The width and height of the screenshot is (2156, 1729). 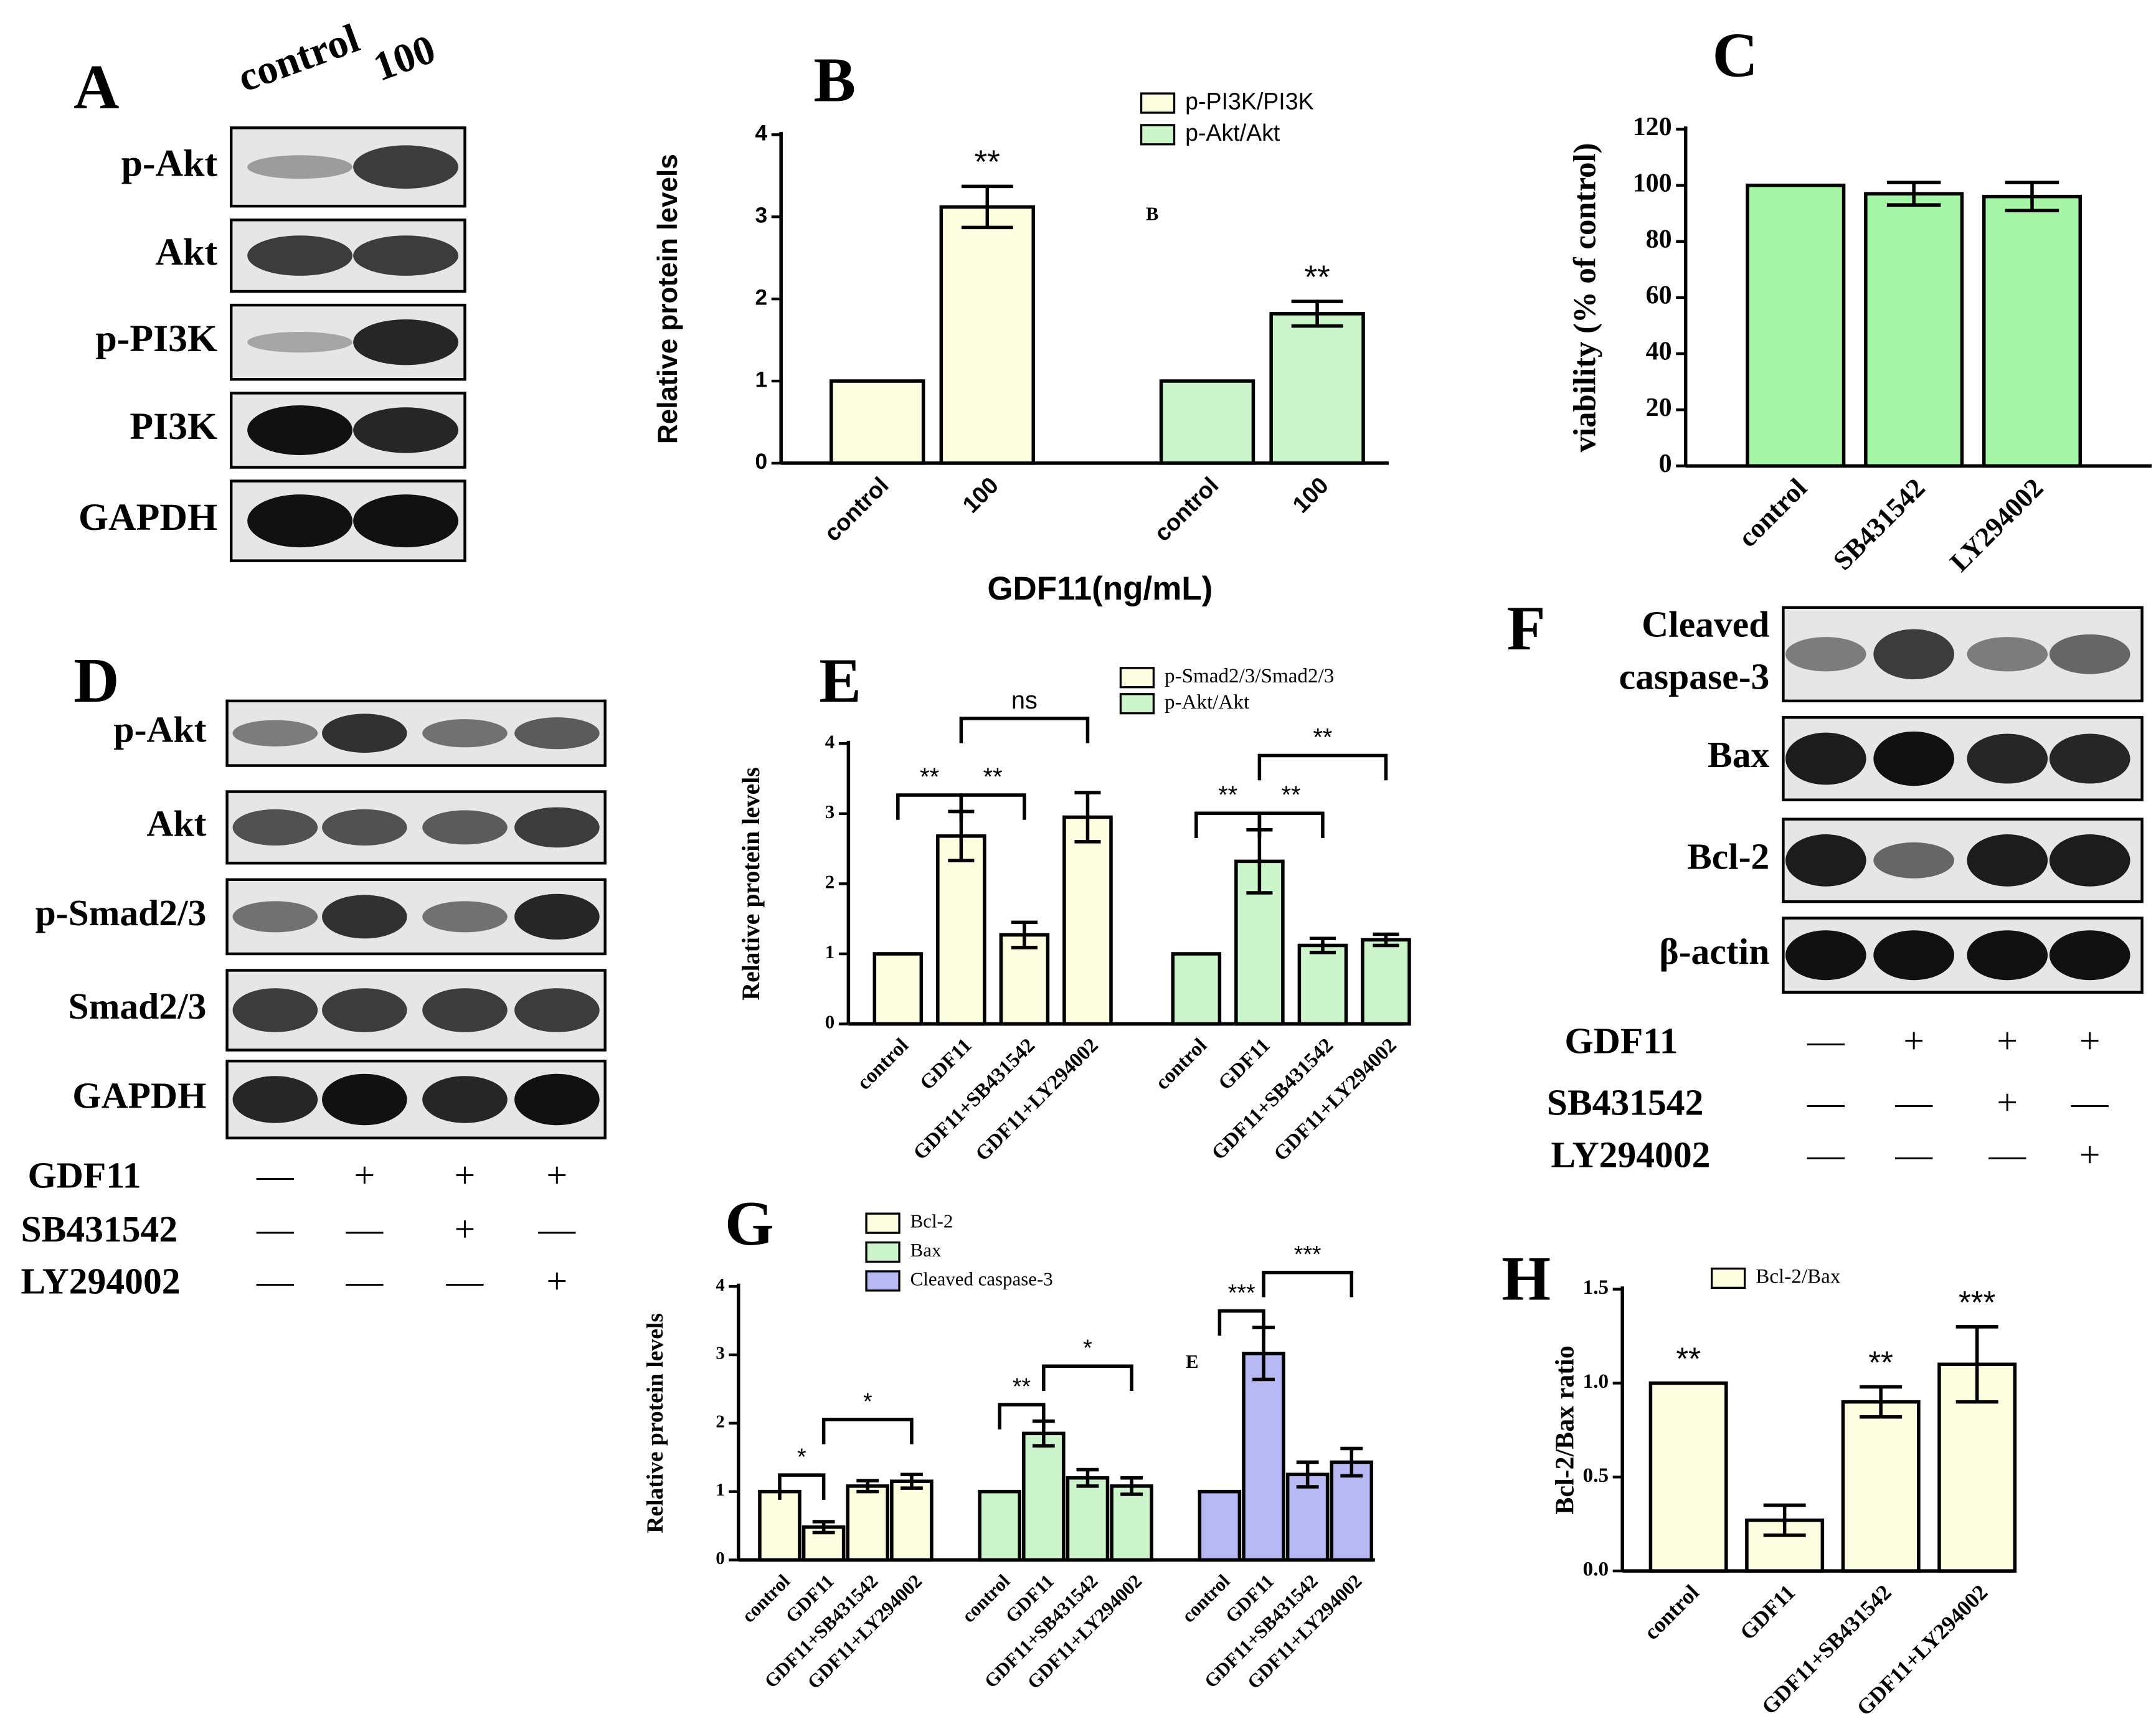 What do you see at coordinates (1192, 1361) in the screenshot?
I see `annotation: E` at bounding box center [1192, 1361].